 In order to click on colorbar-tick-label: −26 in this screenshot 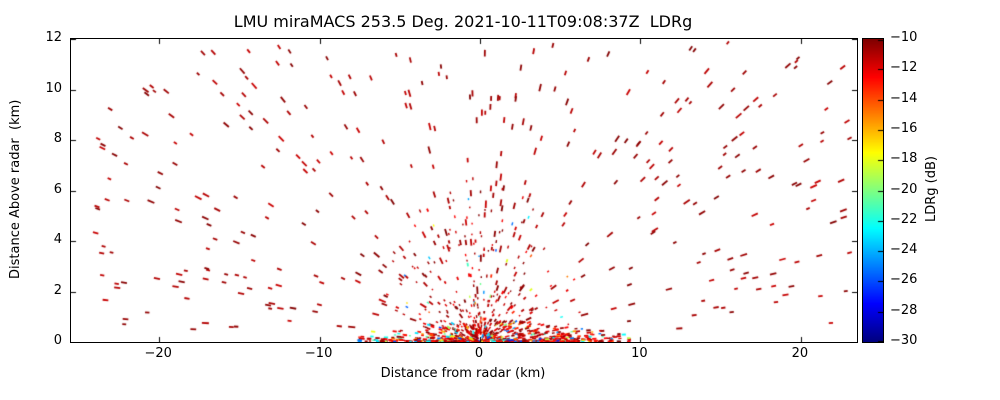, I will do `click(904, 280)`.